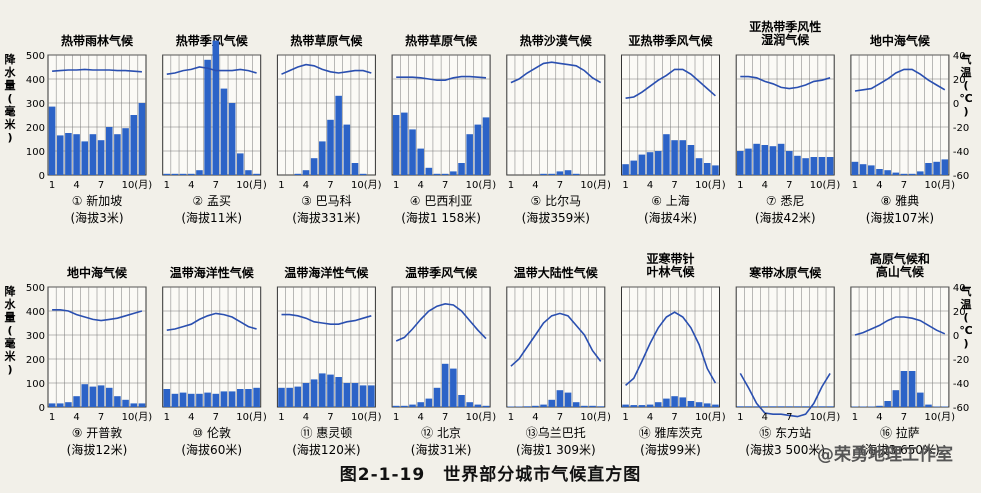 The height and width of the screenshot is (493, 981). What do you see at coordinates (211, 432) in the screenshot?
I see `city-label: ⑩ 伦敦` at bounding box center [211, 432].